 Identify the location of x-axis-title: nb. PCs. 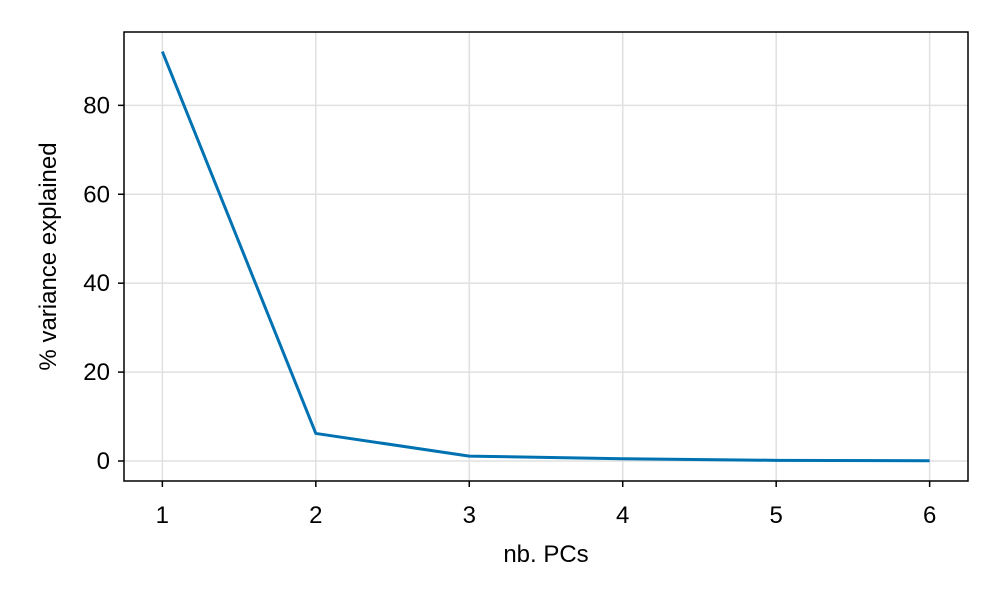
(545, 554).